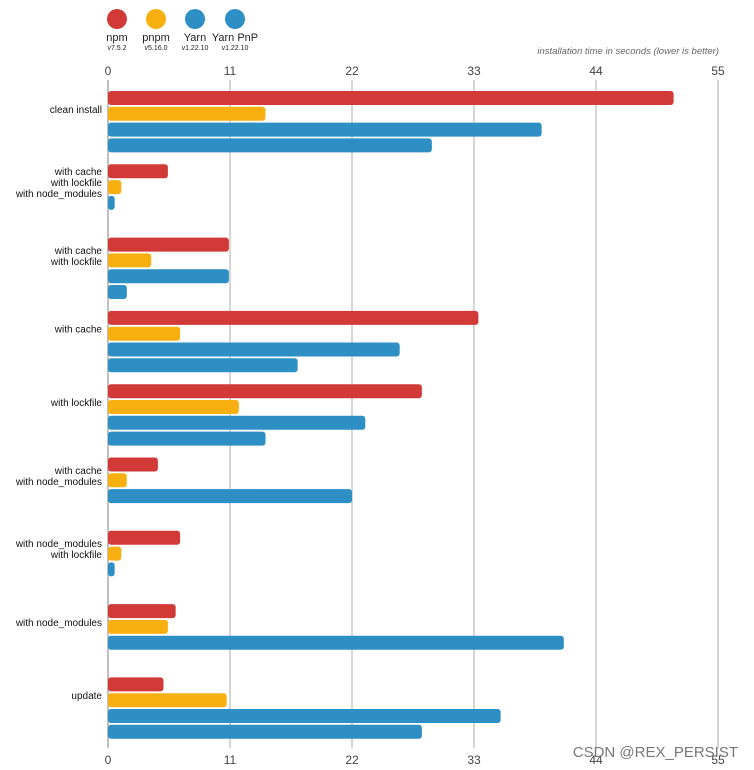  I want to click on x-tick-bottom-33: 33, so click(474, 760).